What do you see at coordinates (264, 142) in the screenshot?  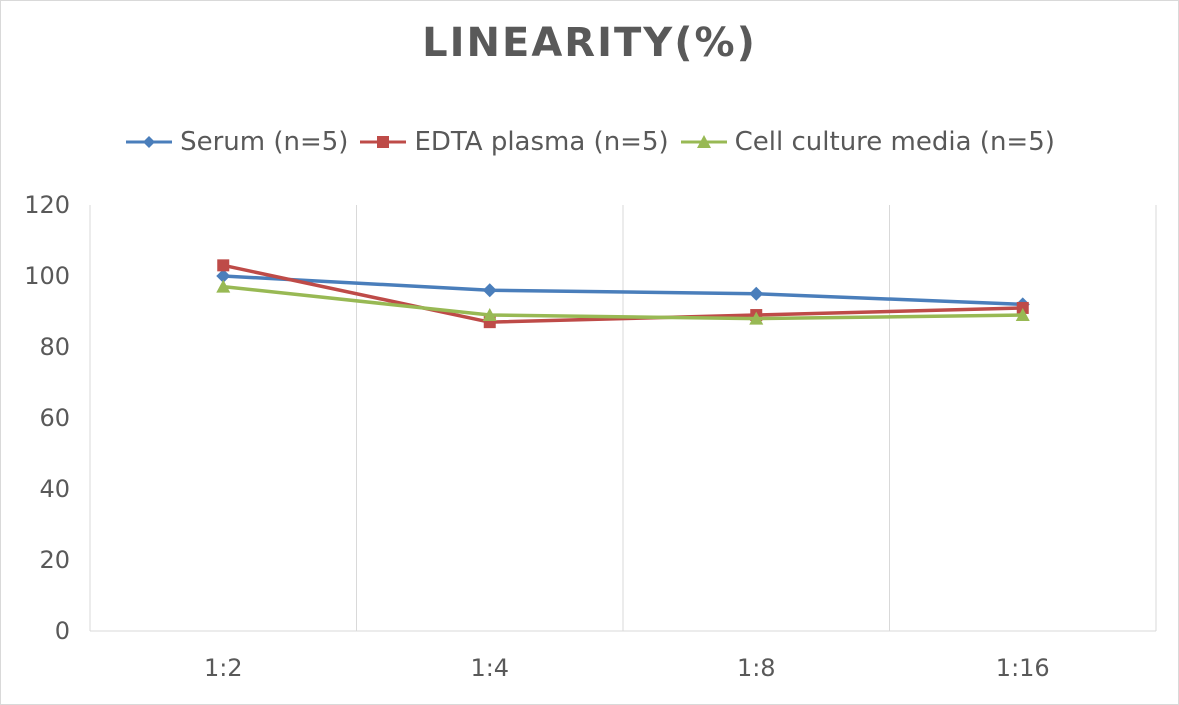 I see `legend-label-serum: Serum (n=5)` at bounding box center [264, 142].